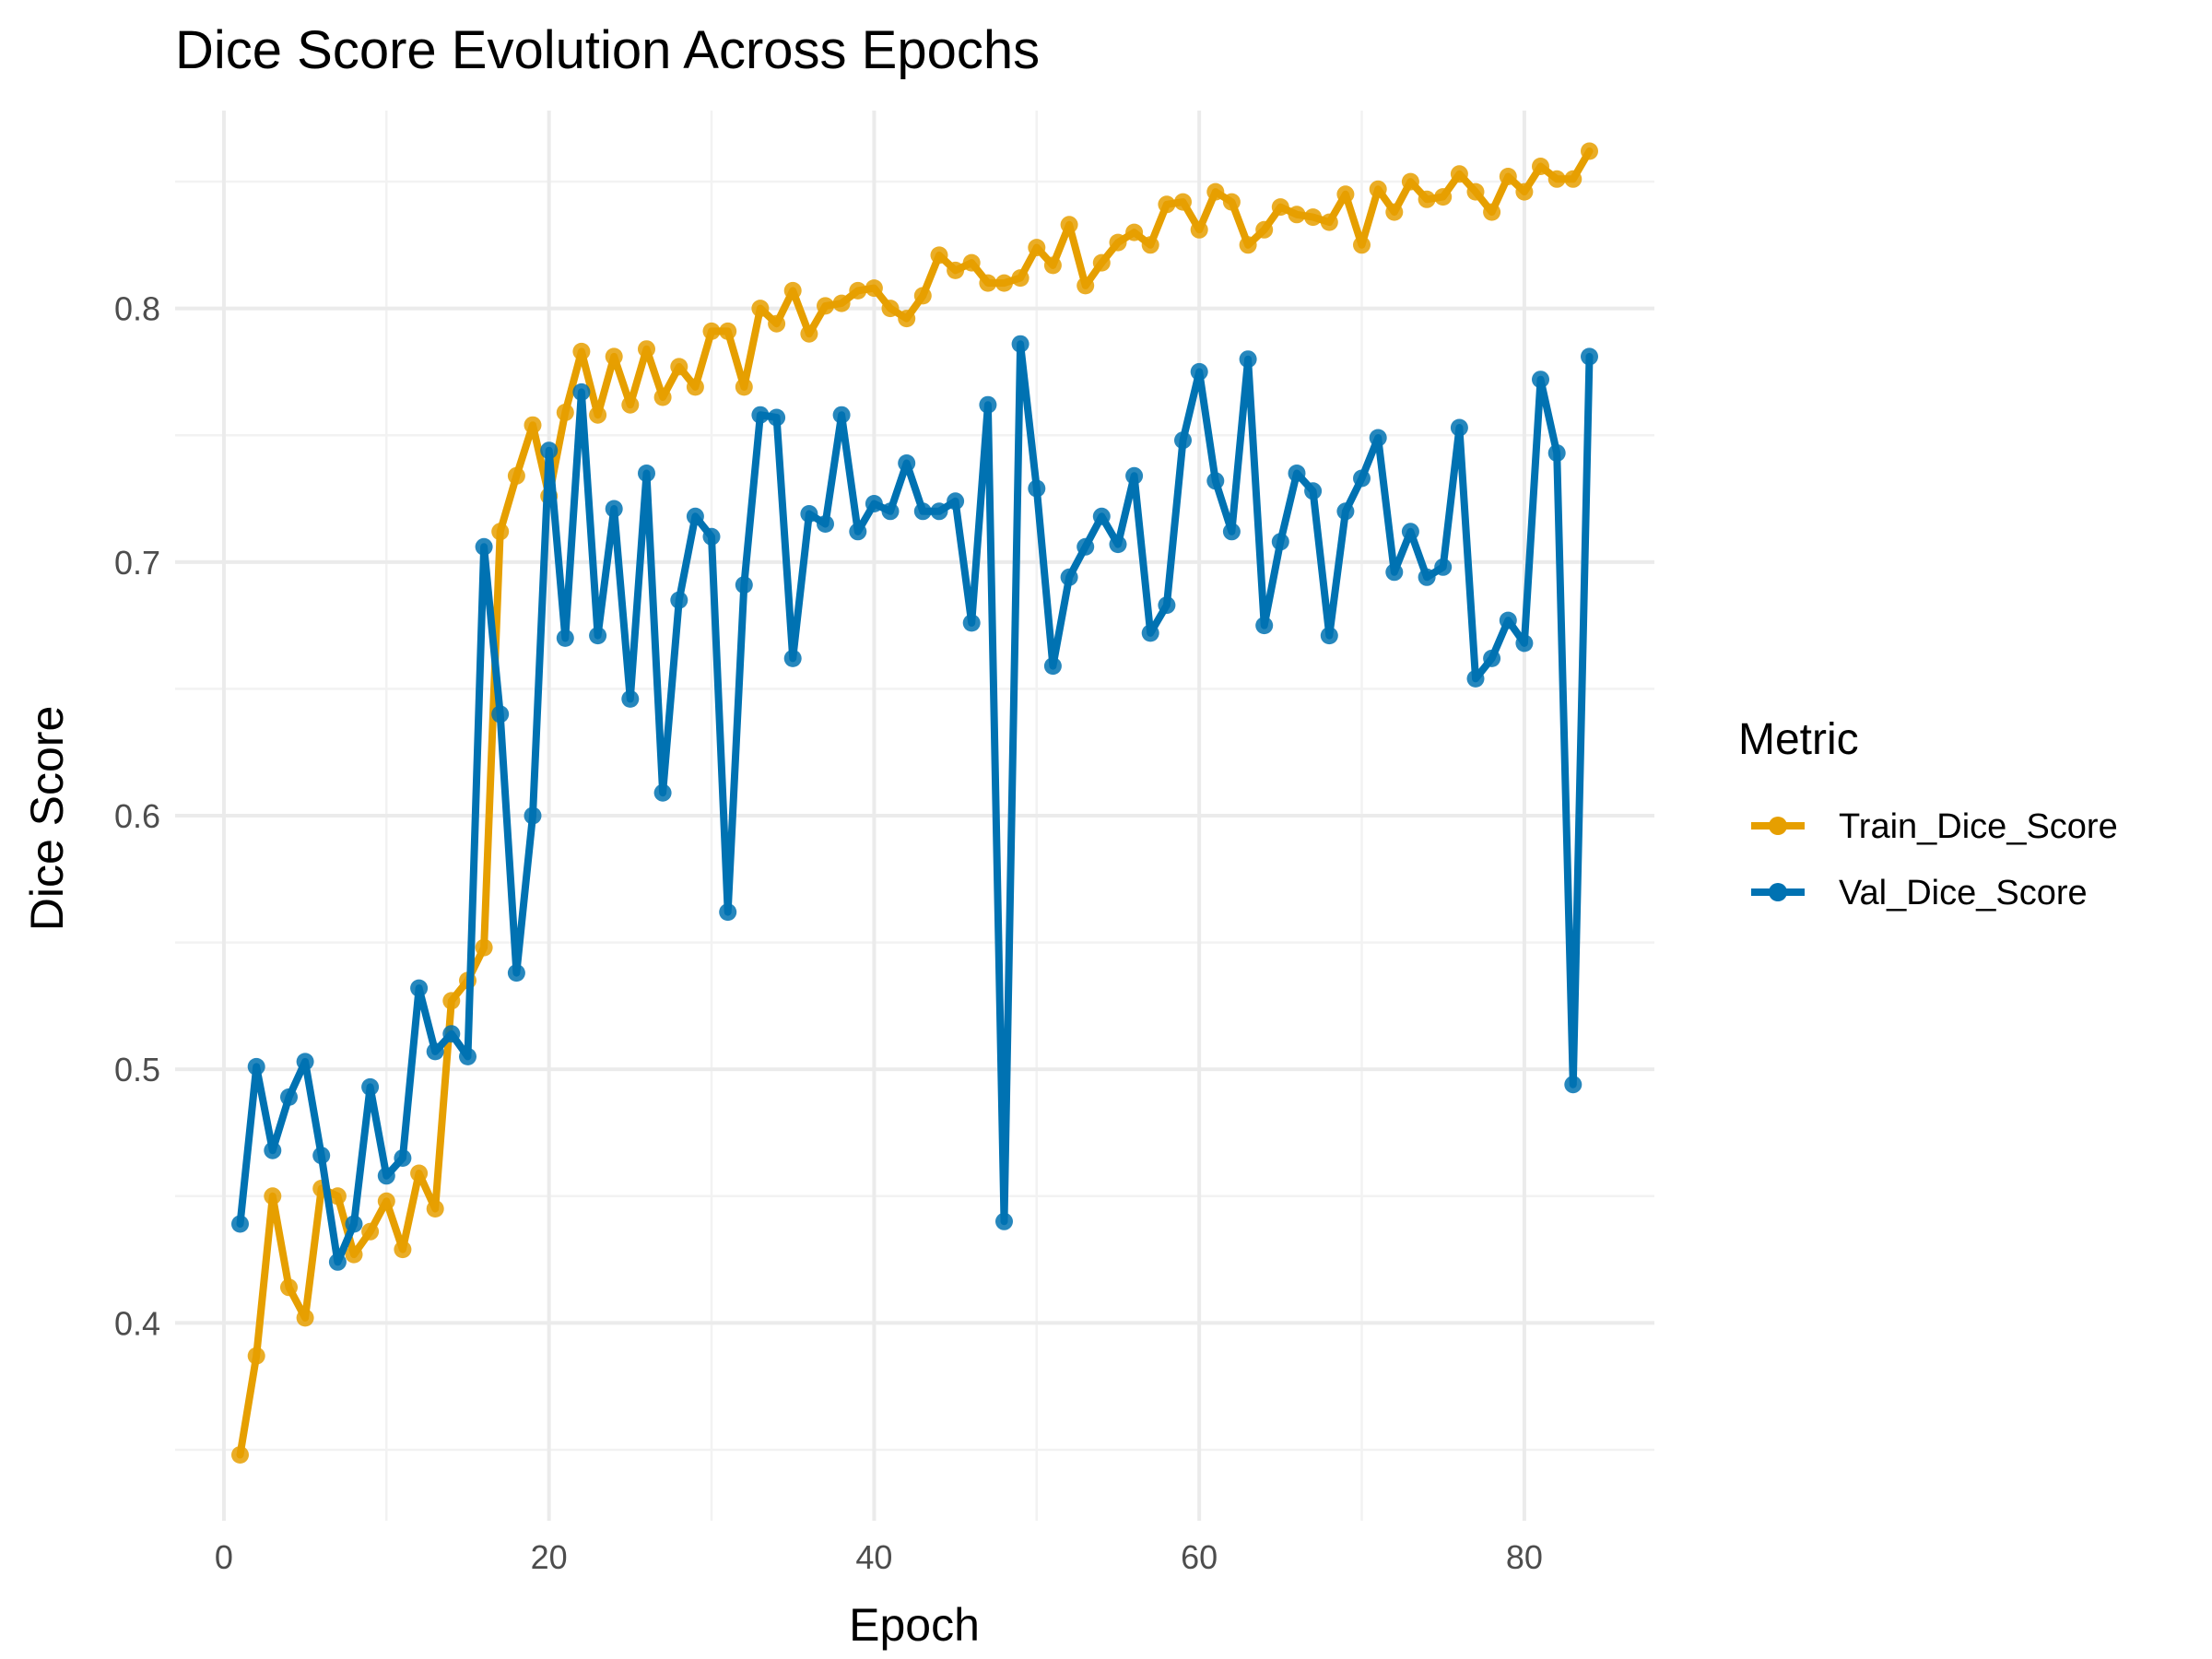  Describe the element at coordinates (47, 819) in the screenshot. I see `y-axis-title: Dice Score` at that location.